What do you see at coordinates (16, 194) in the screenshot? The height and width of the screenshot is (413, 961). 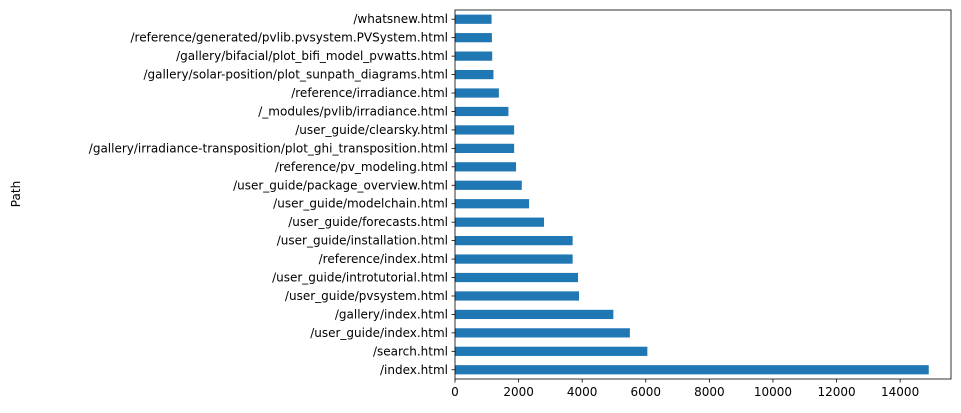 I see `y-axis-label: Path` at bounding box center [16, 194].